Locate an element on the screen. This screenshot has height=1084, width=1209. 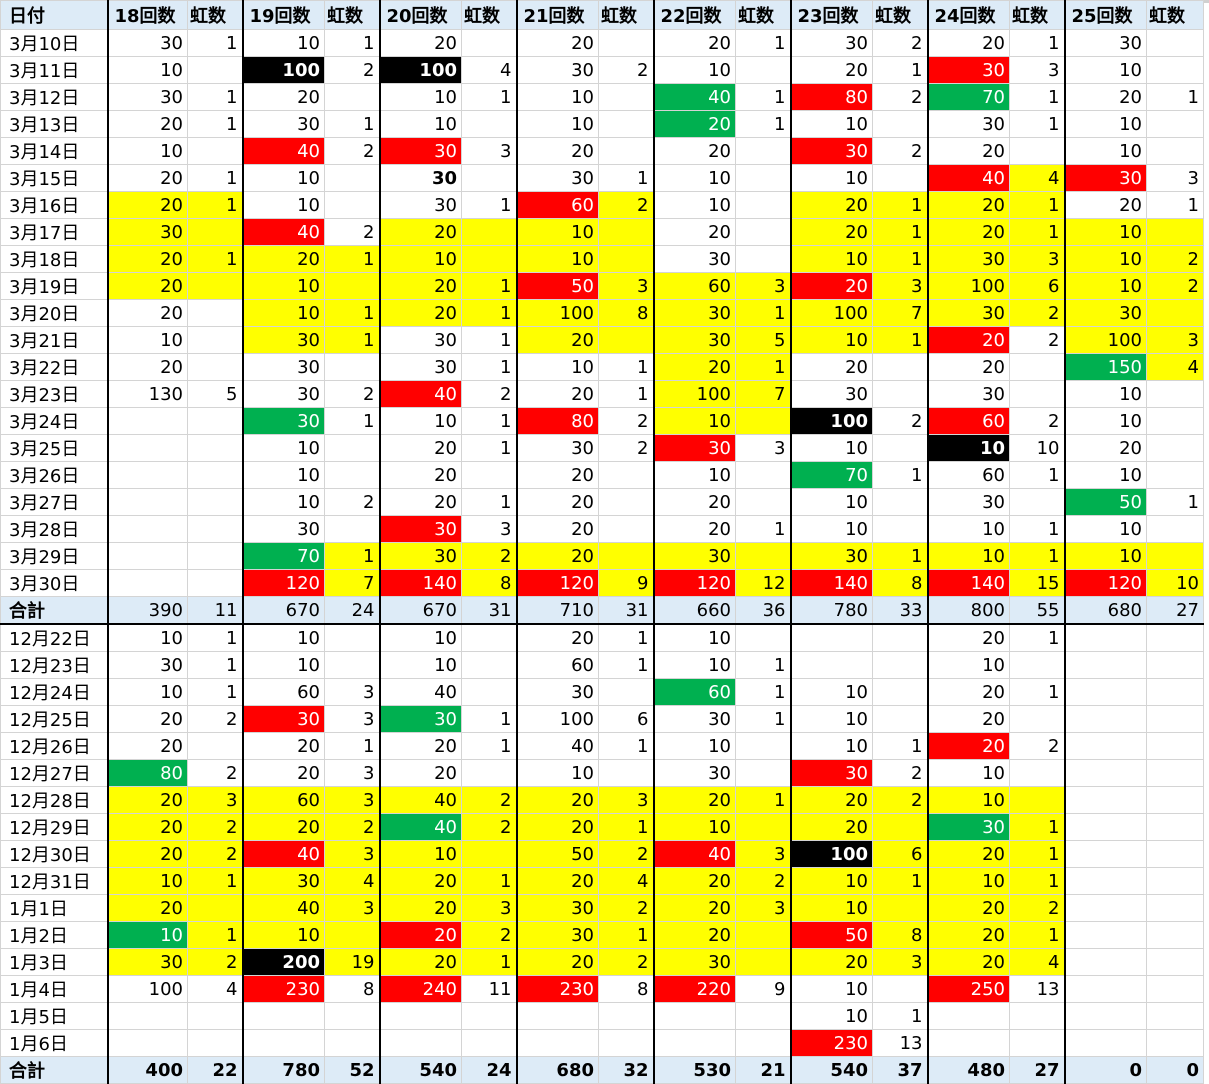
header-count-24: 24回数 is located at coordinates (968, 15).